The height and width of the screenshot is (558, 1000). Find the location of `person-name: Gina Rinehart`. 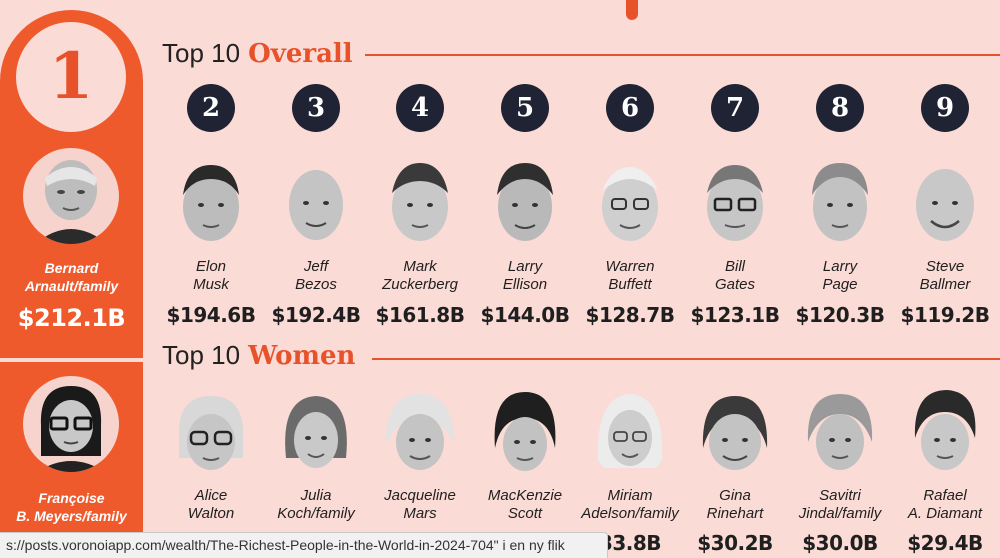

person-name: Gina Rinehart is located at coordinates (735, 505).